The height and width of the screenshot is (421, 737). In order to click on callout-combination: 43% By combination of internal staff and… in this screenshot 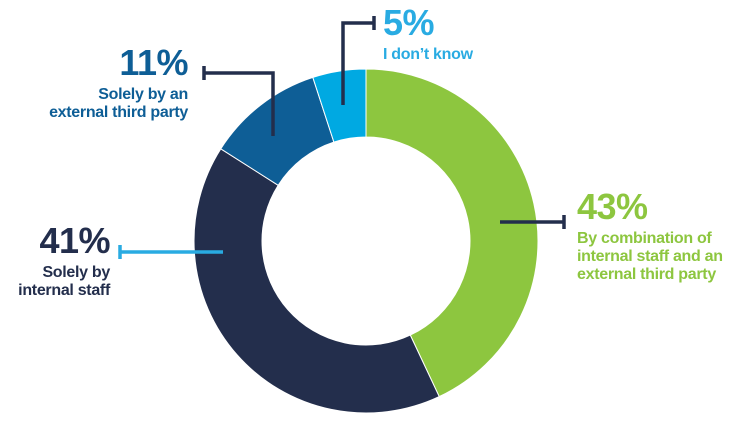, I will do `click(650, 236)`.